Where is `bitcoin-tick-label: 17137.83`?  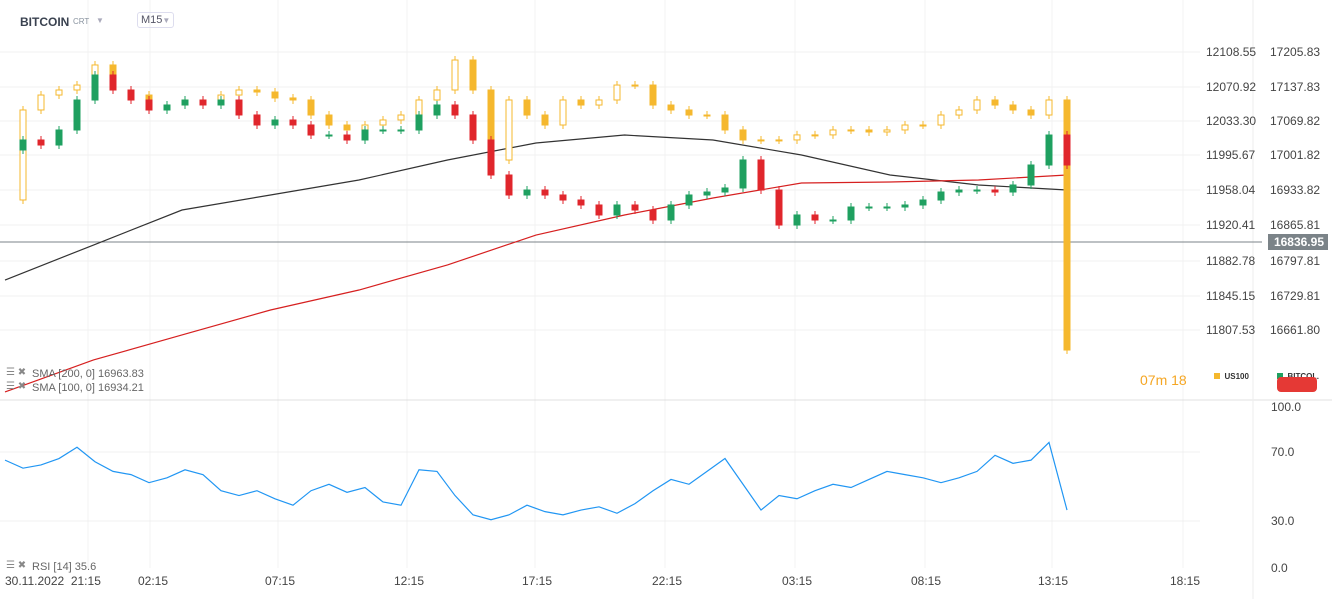
bitcoin-tick-label: 17137.83 is located at coordinates (1295, 87).